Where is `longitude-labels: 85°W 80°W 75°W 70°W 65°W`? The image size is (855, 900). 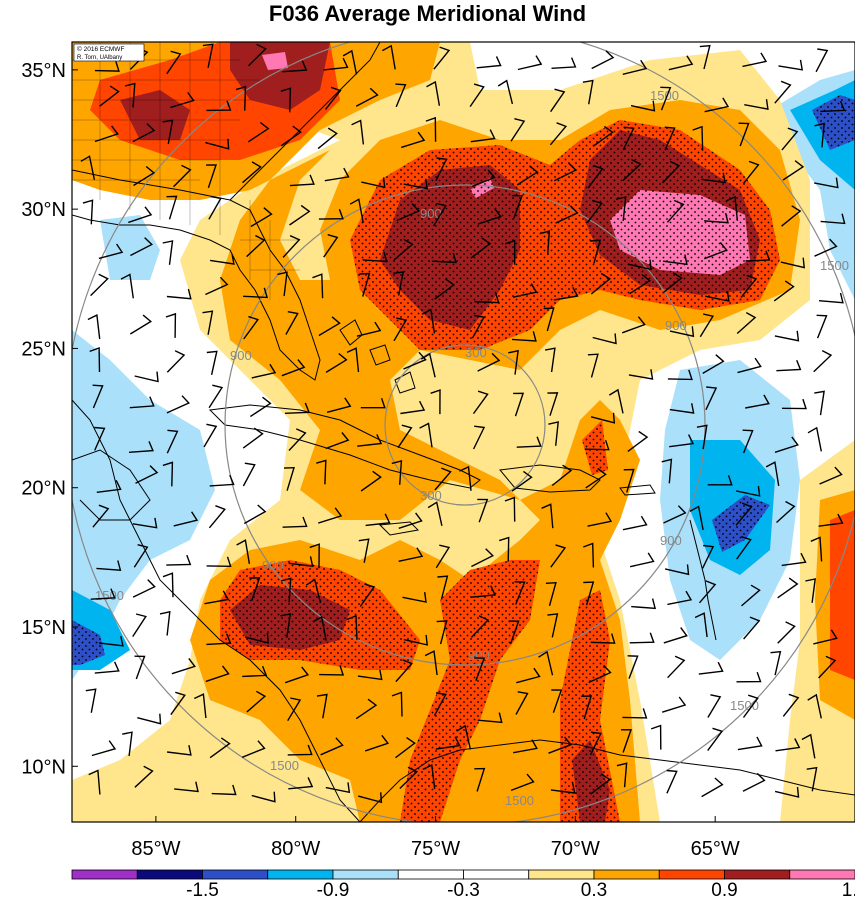
longitude-labels: 85°W 80°W 75°W 70°W 65°W is located at coordinates (435, 838).